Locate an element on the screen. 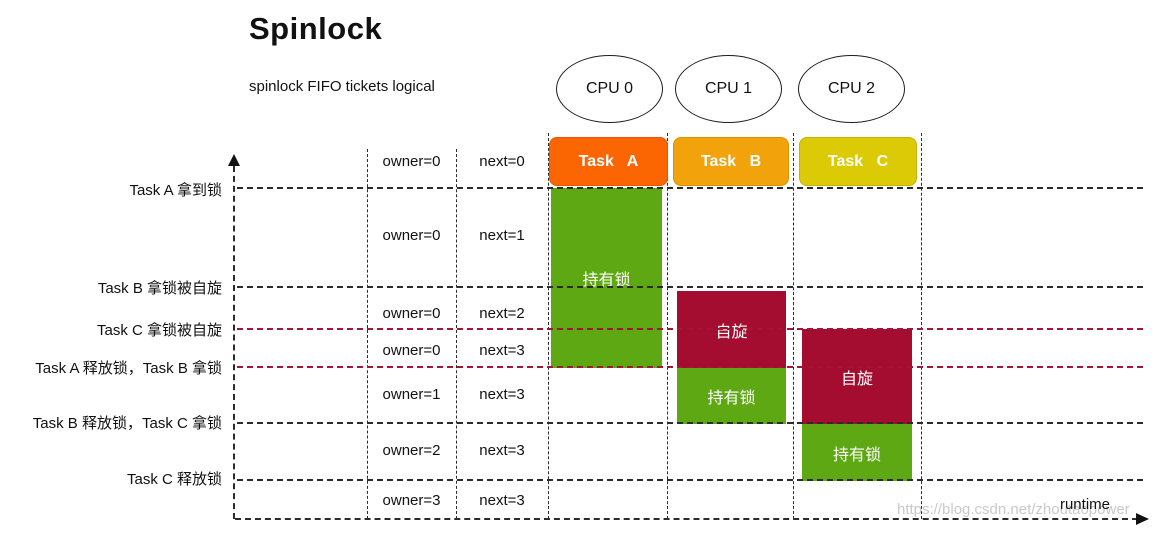 This screenshot has width=1156, height=534. task-b-label: Task B is located at coordinates (731, 161).